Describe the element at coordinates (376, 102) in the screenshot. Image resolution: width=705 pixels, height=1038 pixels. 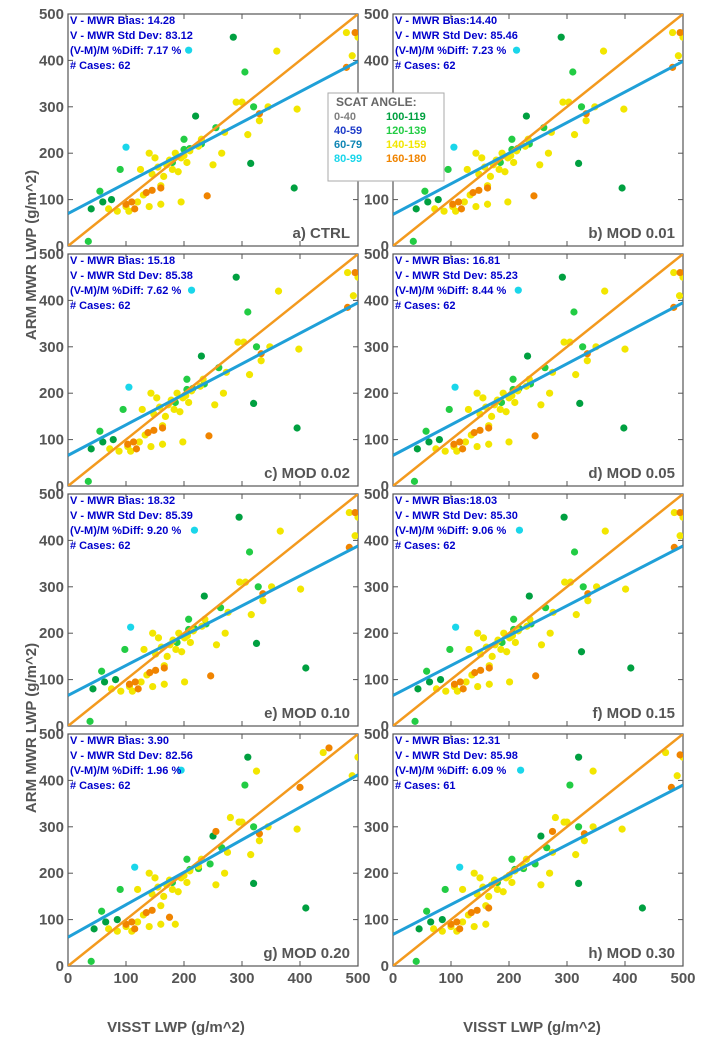
I see `legend-title: SCAT ANGLE:` at that location.